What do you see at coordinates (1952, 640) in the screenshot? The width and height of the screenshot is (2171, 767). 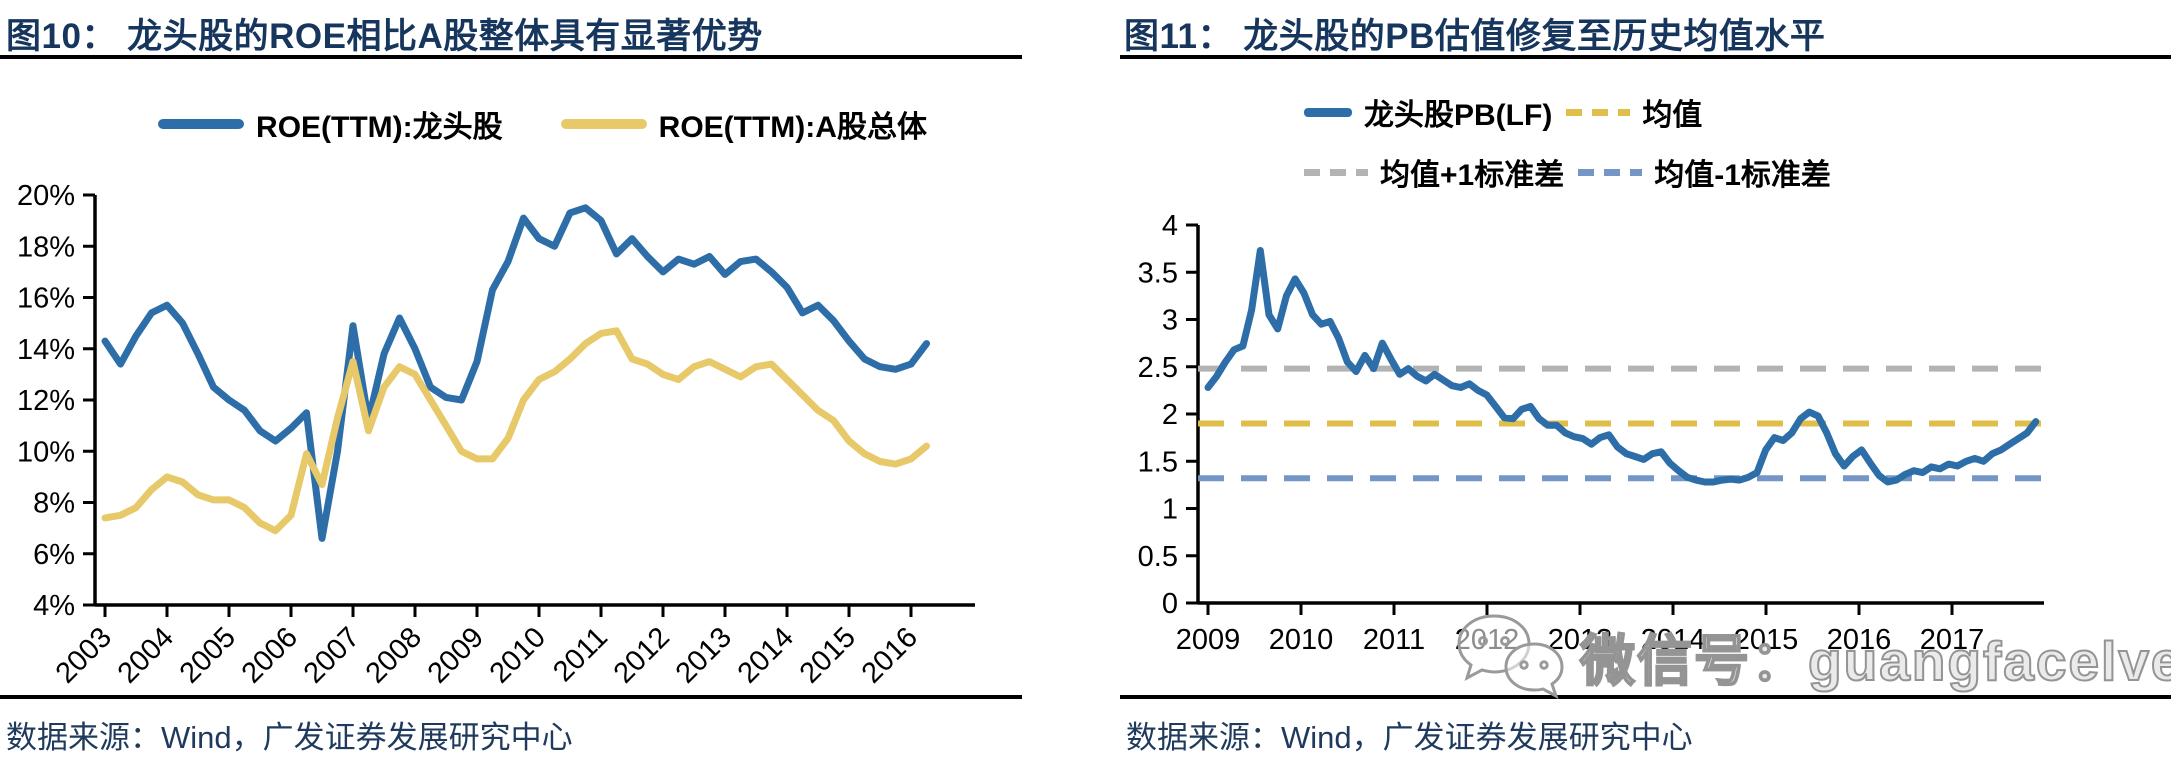 I see `svg-text: 2017` at bounding box center [1952, 640].